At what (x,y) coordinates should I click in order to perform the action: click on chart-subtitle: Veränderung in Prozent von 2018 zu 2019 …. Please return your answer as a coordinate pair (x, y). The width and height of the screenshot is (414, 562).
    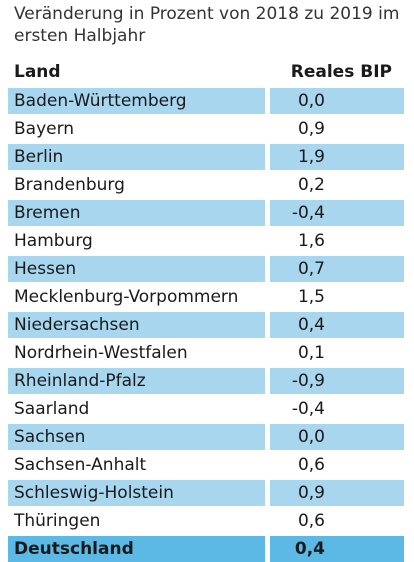
    Looking at the image, I should click on (207, 25).